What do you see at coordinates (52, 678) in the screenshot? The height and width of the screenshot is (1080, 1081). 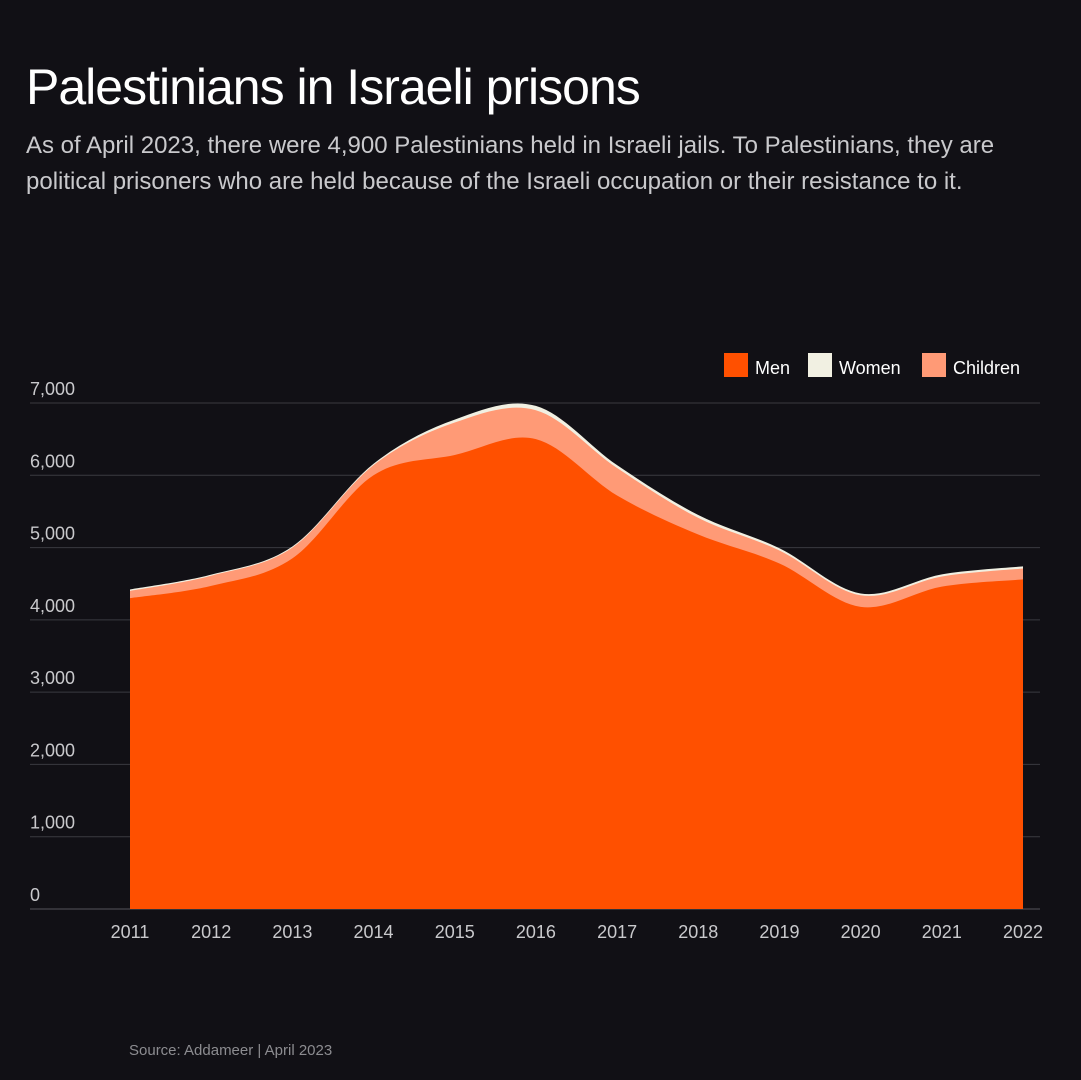 I see `y-tick-label: 3,000` at bounding box center [52, 678].